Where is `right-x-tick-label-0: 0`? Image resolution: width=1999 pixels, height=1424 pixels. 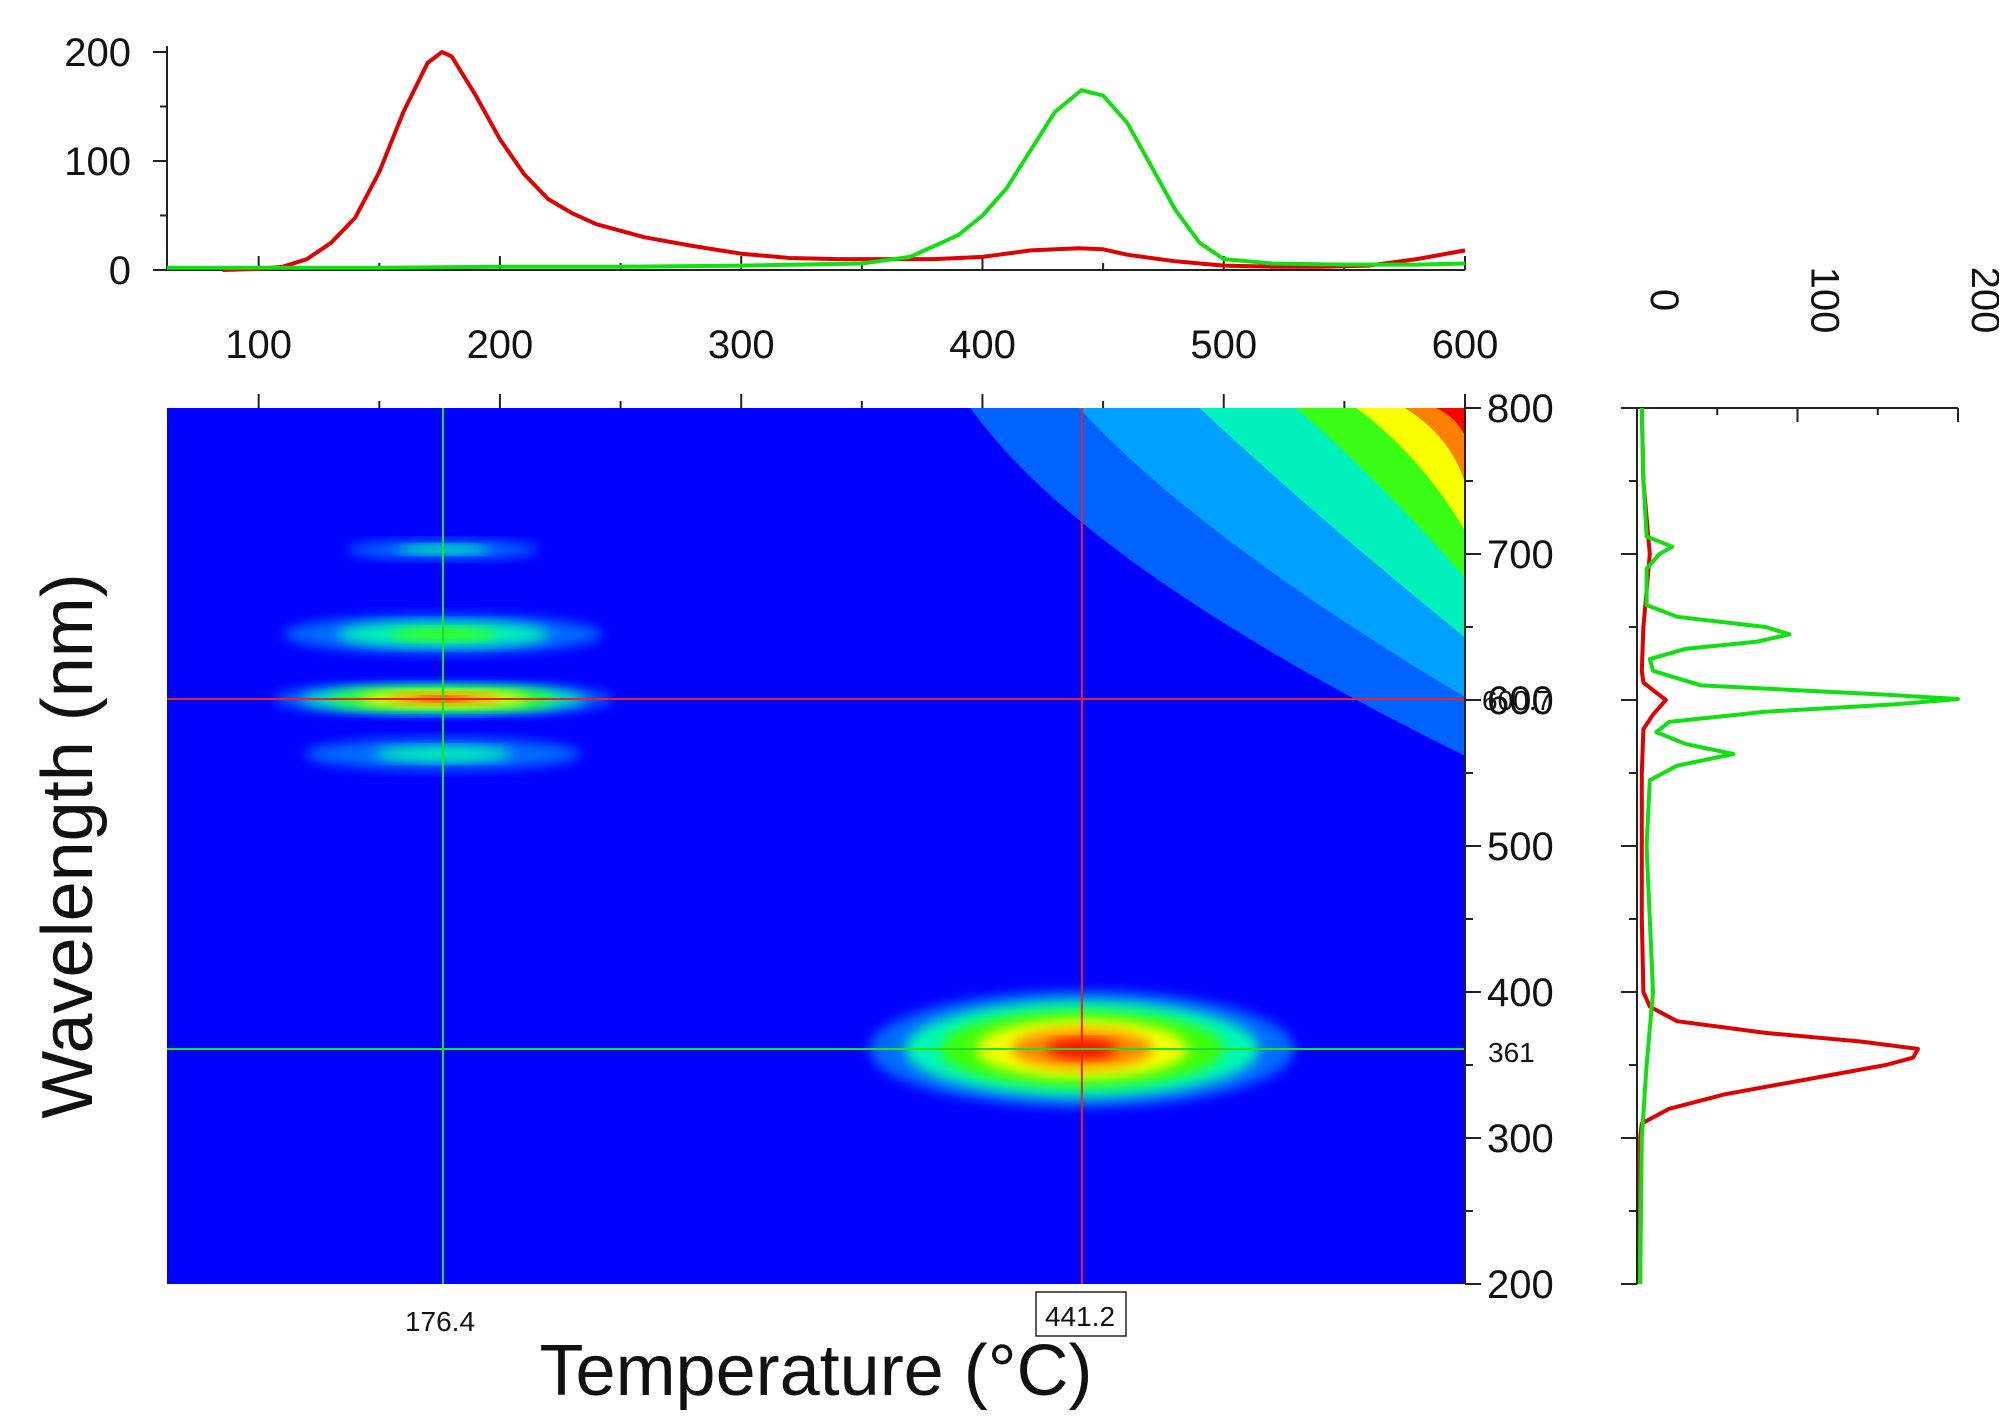 right-x-tick-label-0: 0 is located at coordinates (1664, 300).